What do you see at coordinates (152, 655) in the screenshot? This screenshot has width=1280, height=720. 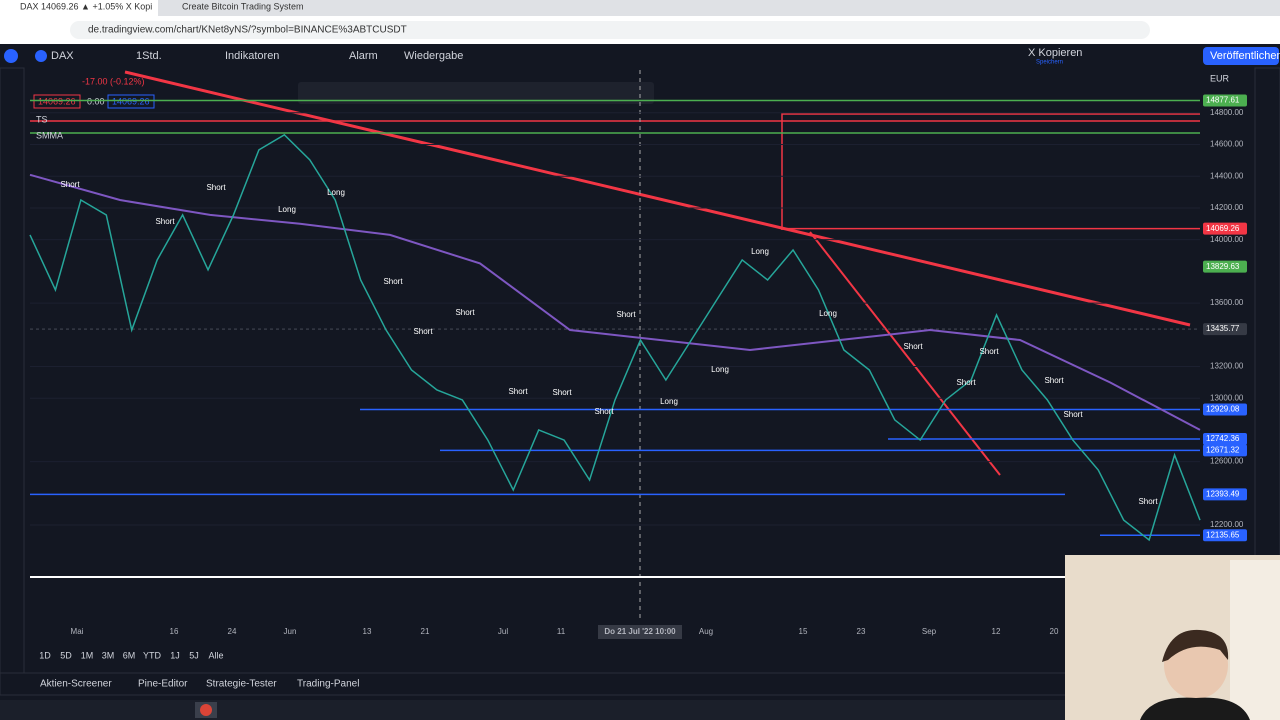 I see `range-button: YTD` at bounding box center [152, 655].